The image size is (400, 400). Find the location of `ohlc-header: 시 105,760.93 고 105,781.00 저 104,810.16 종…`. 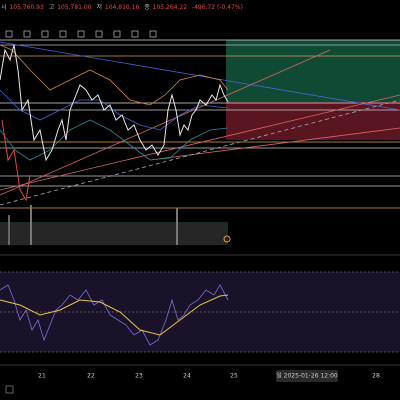

ohlc-header: 시 105,760.93 고 105,781.00 저 104,810.16 종… is located at coordinates (122, 7).